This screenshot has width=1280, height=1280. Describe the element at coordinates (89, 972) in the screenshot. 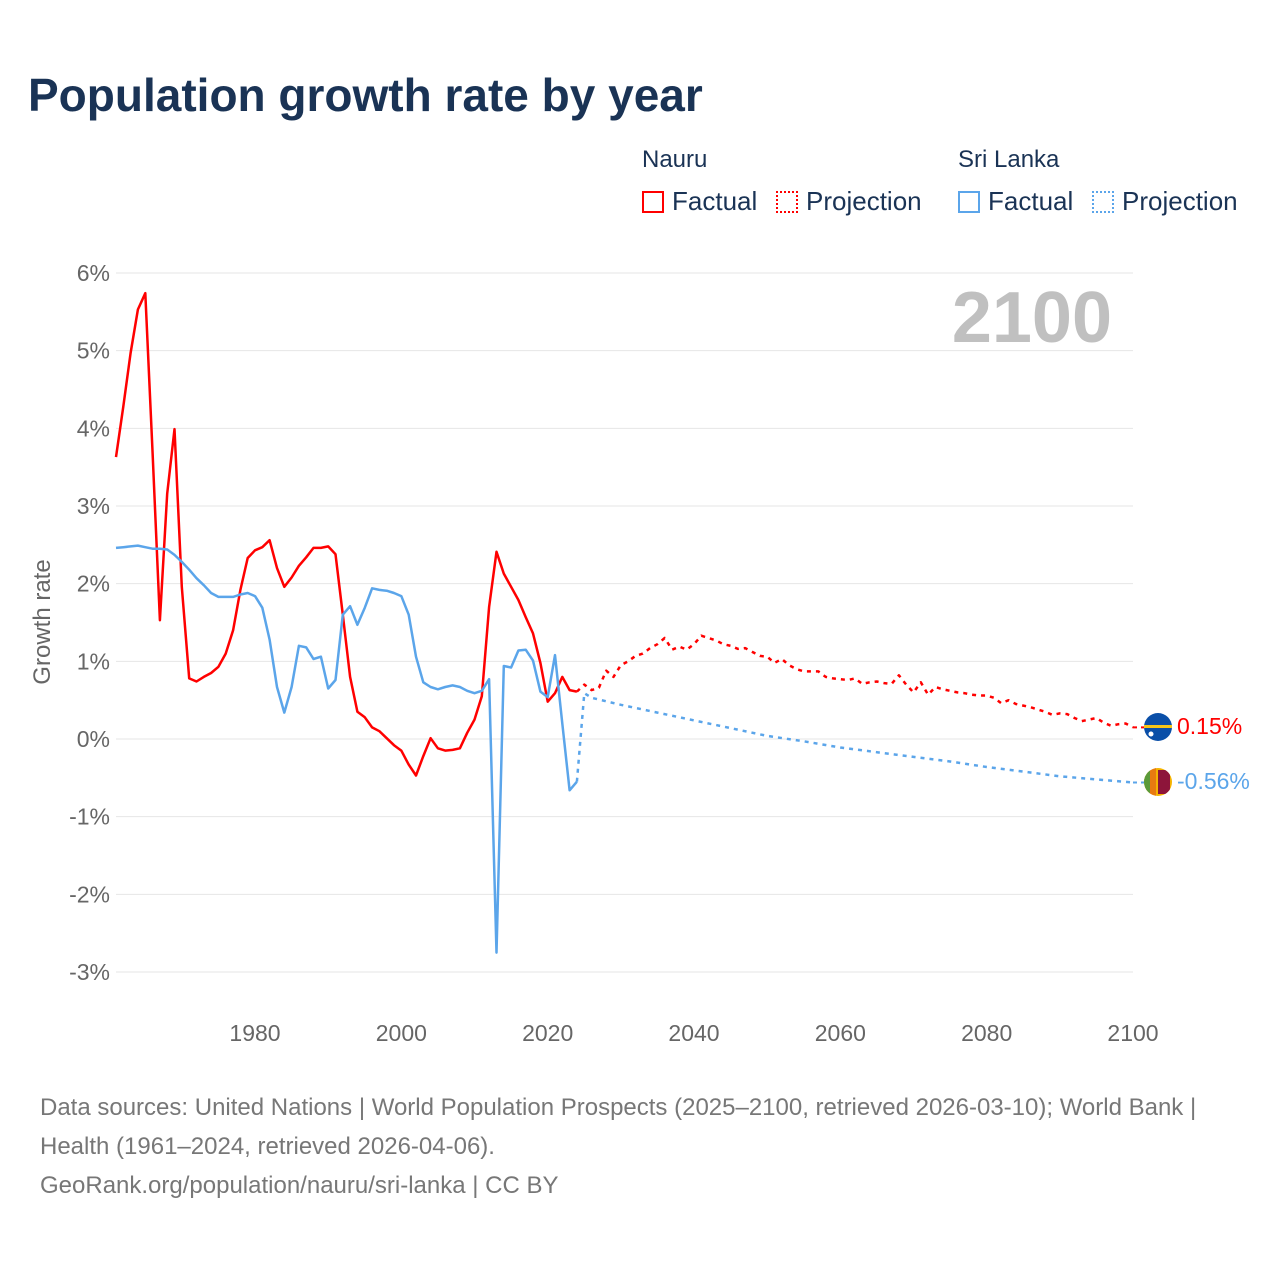

I see `y-tick-label: -3%` at that location.